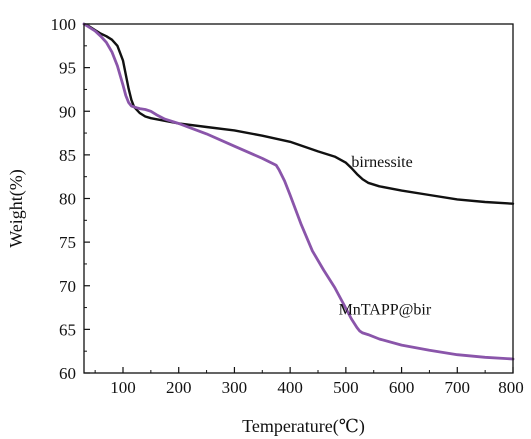  Describe the element at coordinates (67, 373) in the screenshot. I see `y-tick-label: 60` at that location.